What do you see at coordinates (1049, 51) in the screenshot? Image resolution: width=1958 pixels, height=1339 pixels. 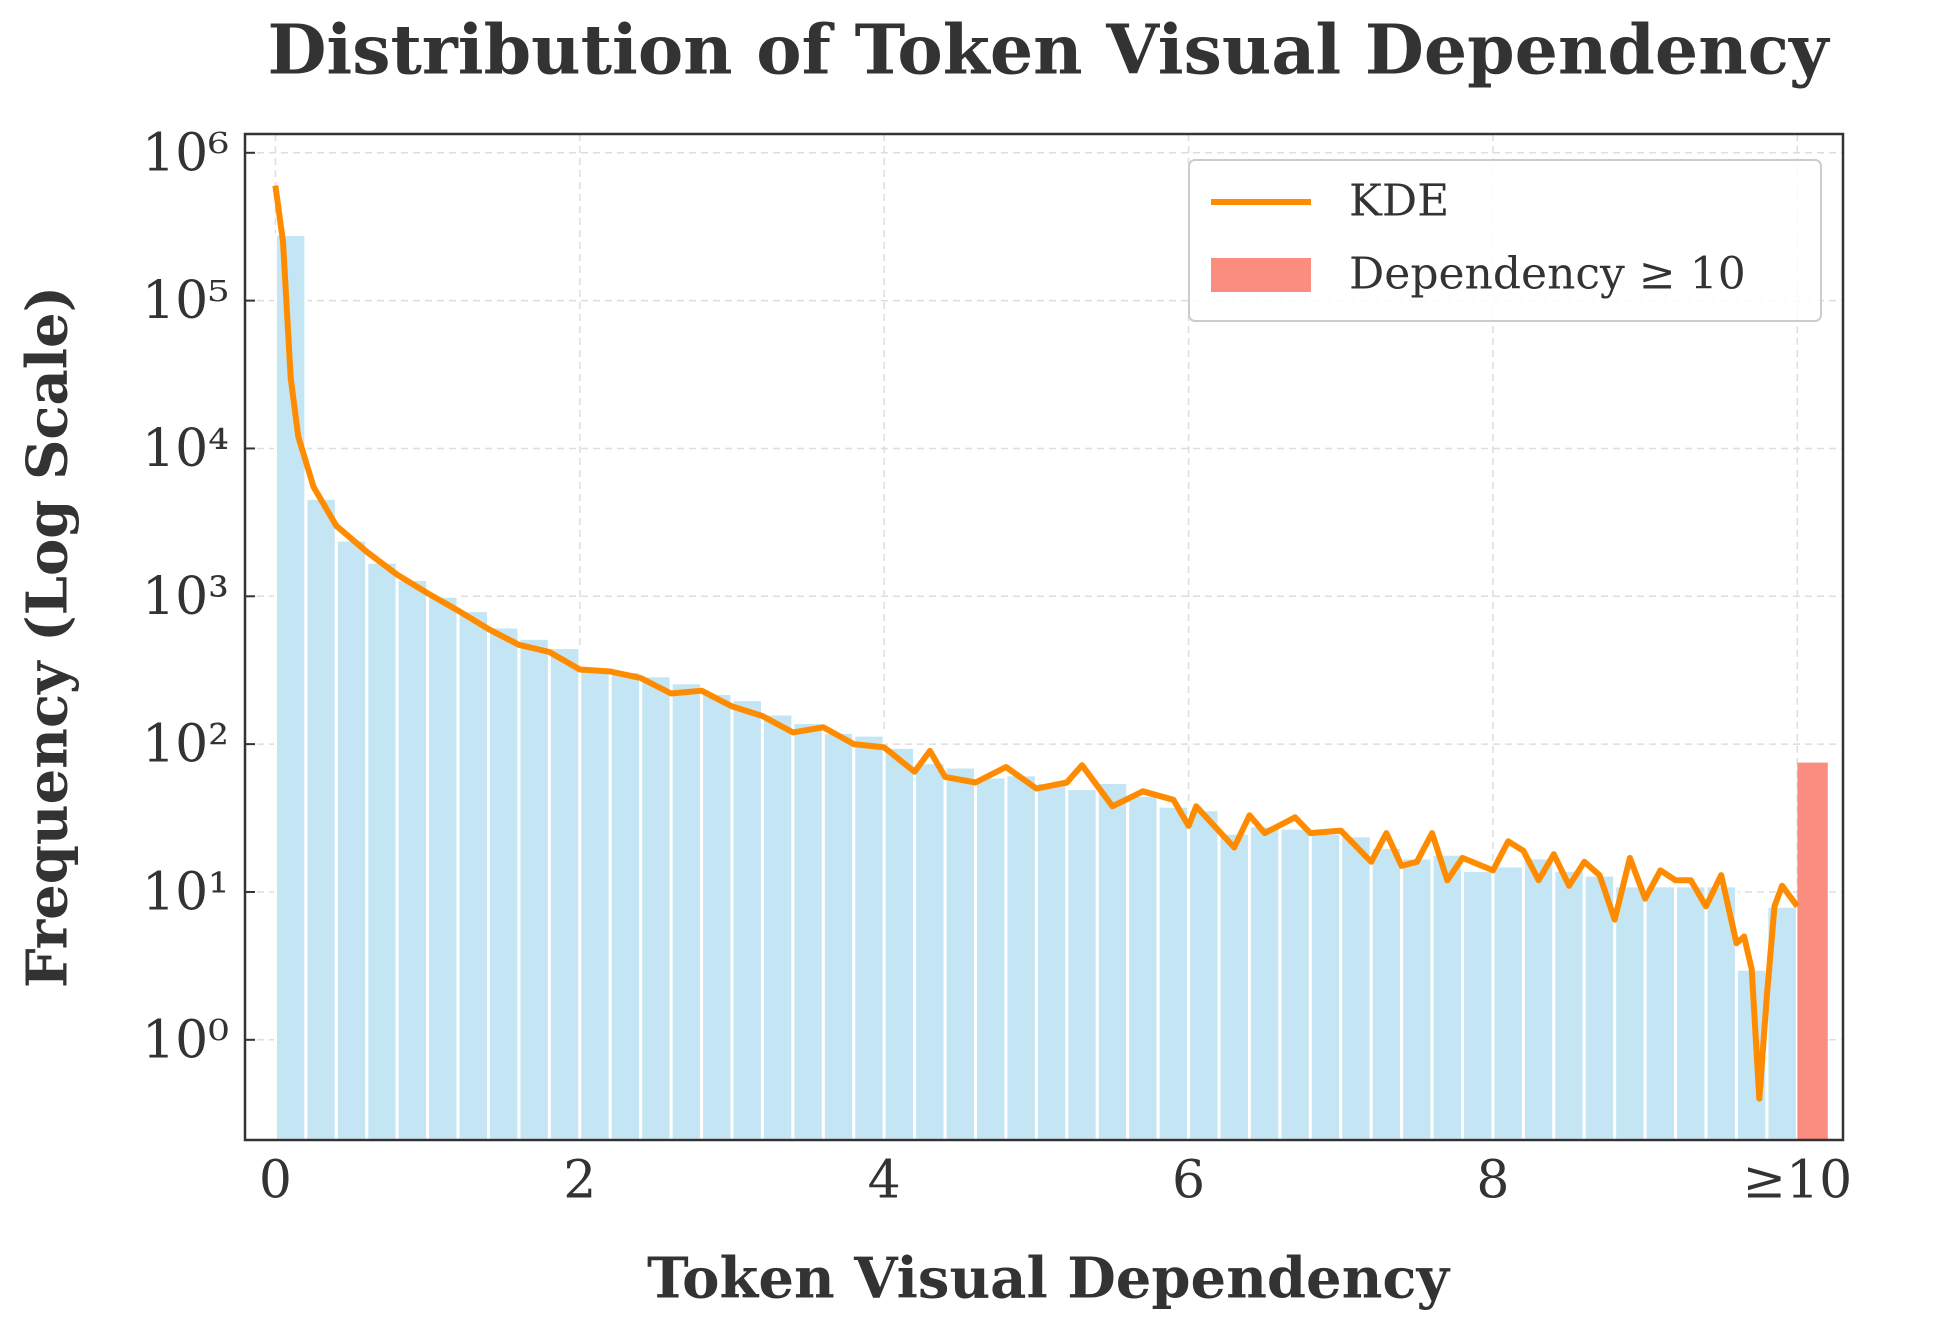 I see `chart-title: Distribution of Token Visual Dependency` at bounding box center [1049, 51].